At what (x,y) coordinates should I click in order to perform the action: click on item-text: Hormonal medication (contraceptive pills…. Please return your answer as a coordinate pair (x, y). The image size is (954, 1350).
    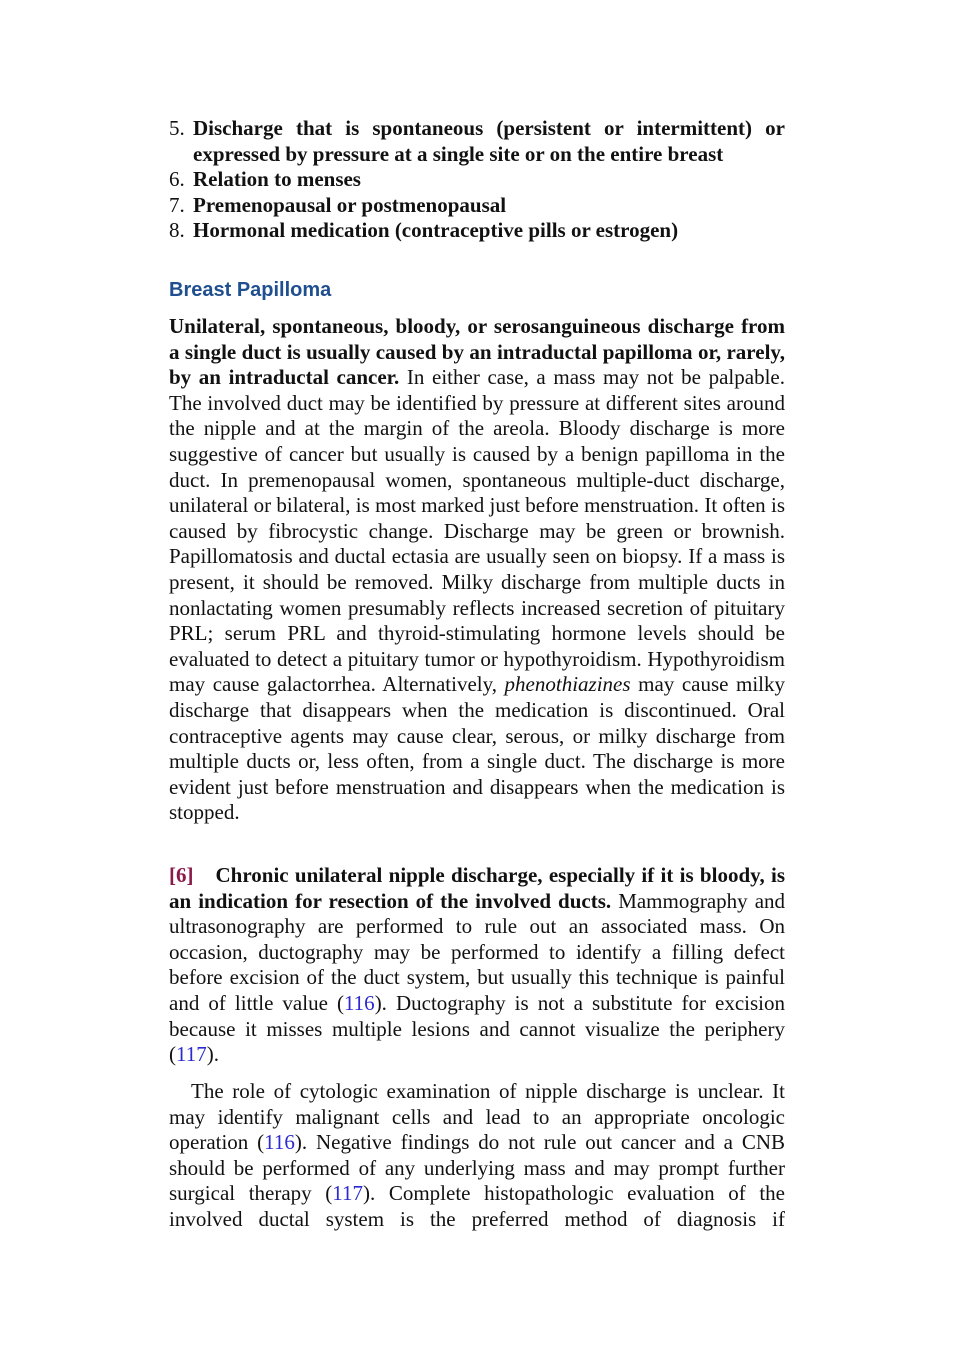
    Looking at the image, I should click on (436, 230).